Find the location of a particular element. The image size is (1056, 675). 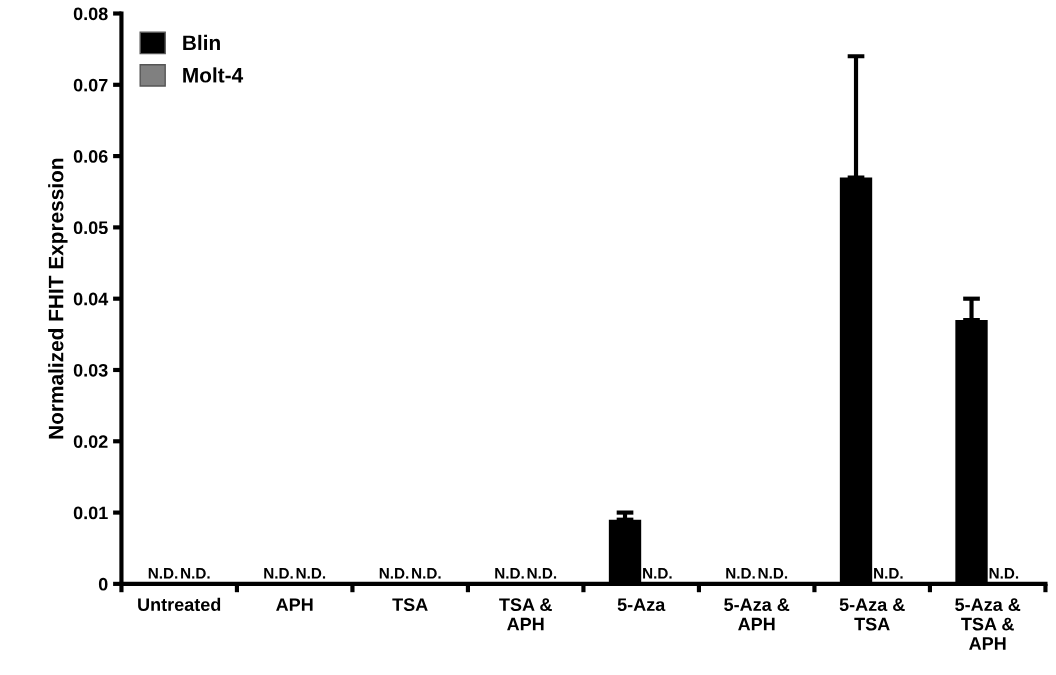

y-tick-label: 0.03 is located at coordinates (90, 370).